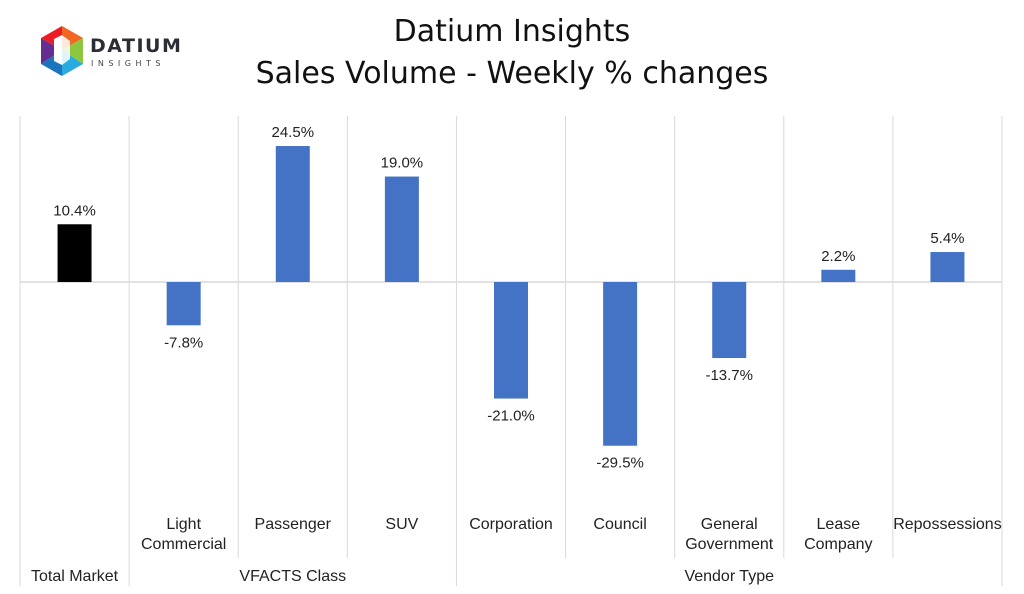 The image size is (1024, 594). What do you see at coordinates (729, 534) in the screenshot?
I see `category-label: General Government` at bounding box center [729, 534].